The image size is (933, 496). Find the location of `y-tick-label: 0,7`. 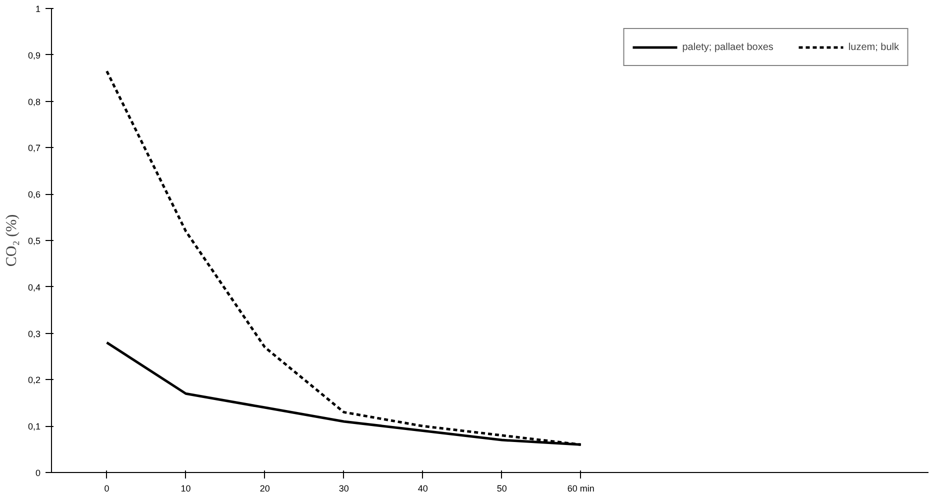

y-tick-label: 0,7 is located at coordinates (34, 148).